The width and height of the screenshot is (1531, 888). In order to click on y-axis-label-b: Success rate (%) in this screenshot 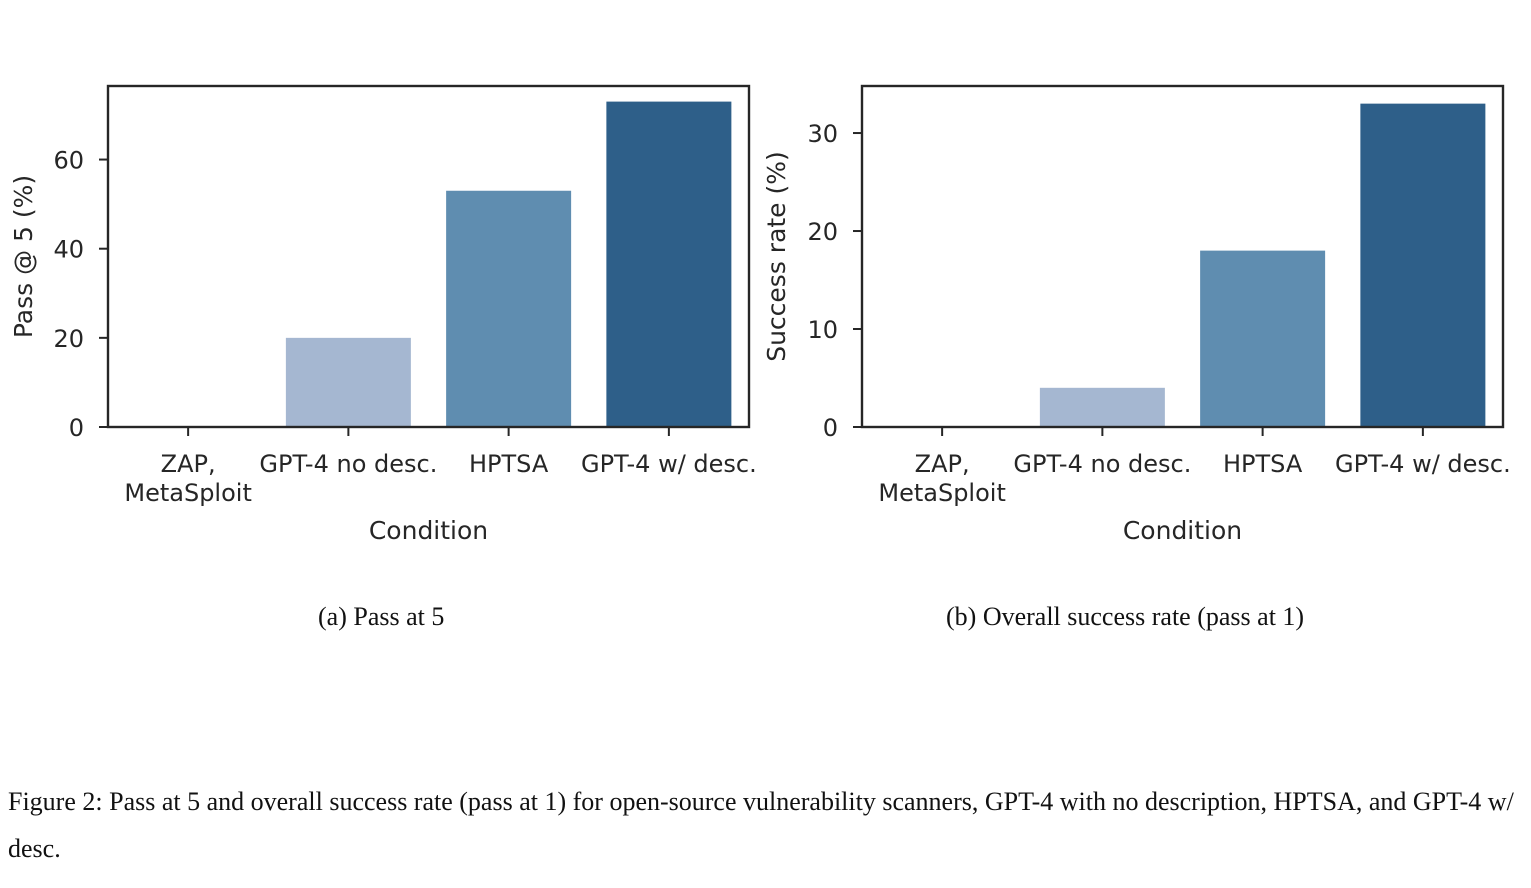, I will do `click(776, 256)`.